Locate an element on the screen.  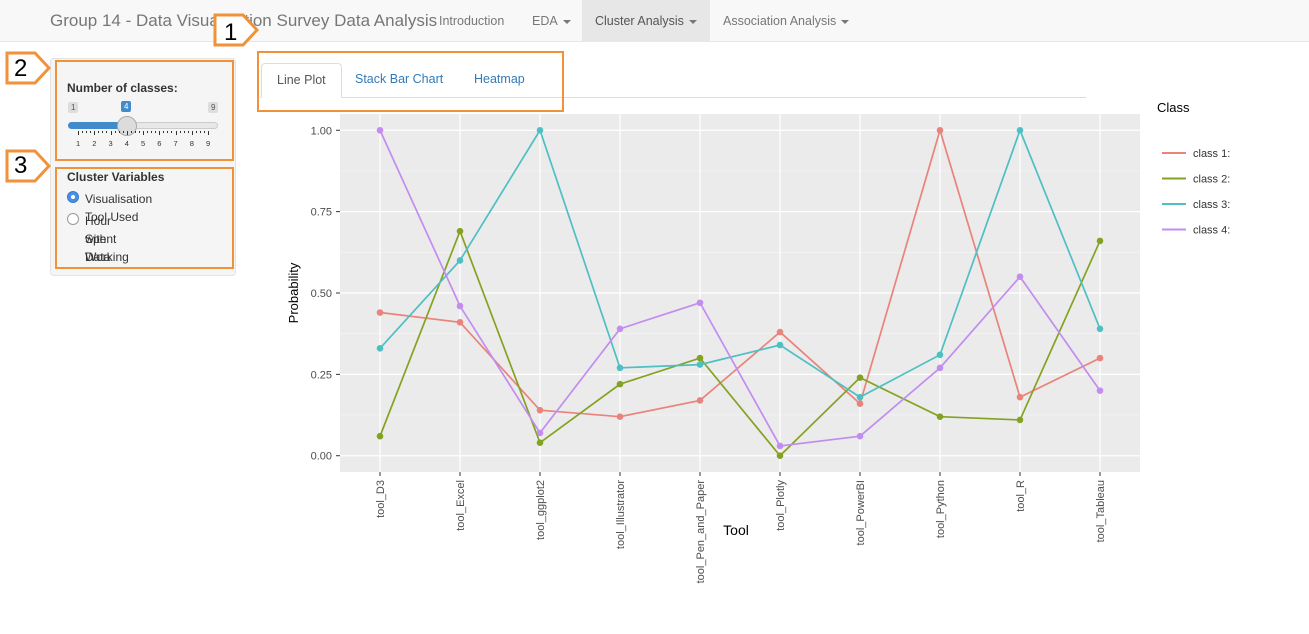
x-tick-label: tool_PowerBI is located at coordinates (861, 512).